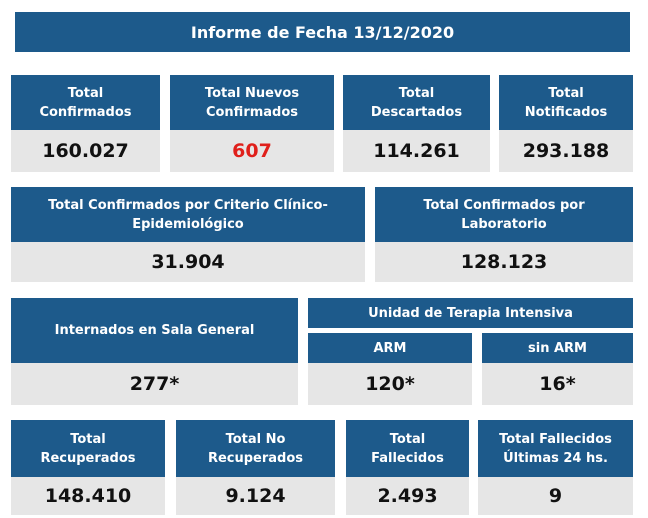 The image size is (648, 518). I want to click on card-title: Total Fallecidos, so click(407, 449).